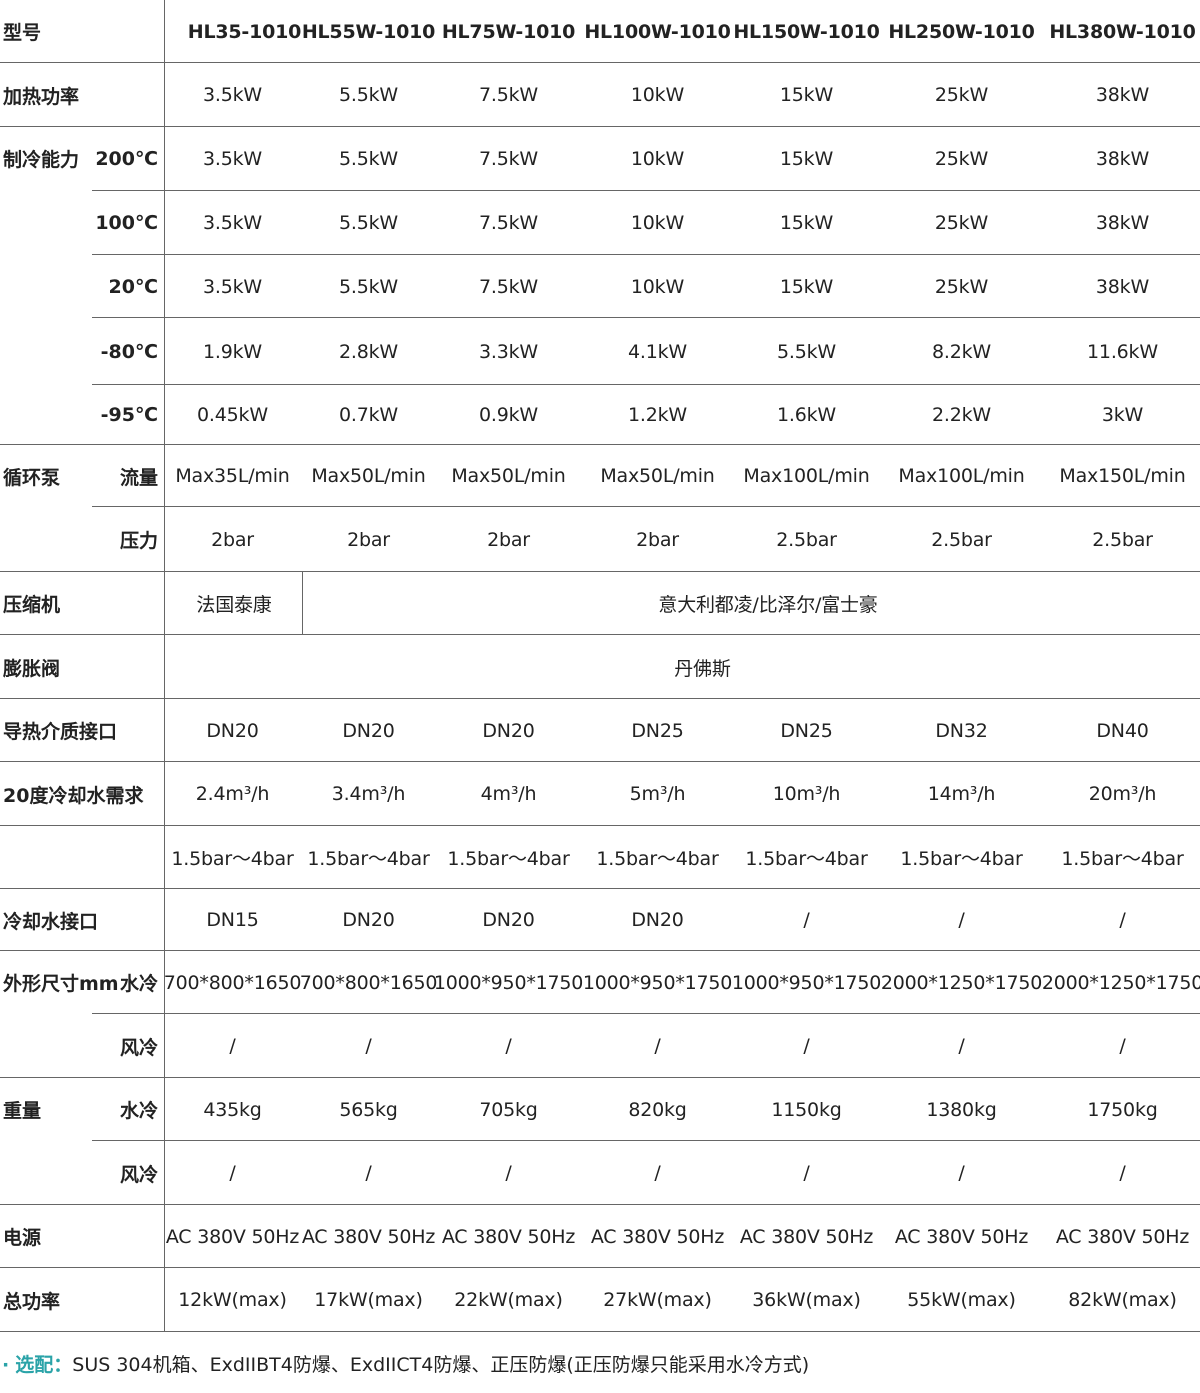 The width and height of the screenshot is (1200, 1393). What do you see at coordinates (702, 668) in the screenshot?
I see `value-cell: 丹佛斯` at bounding box center [702, 668].